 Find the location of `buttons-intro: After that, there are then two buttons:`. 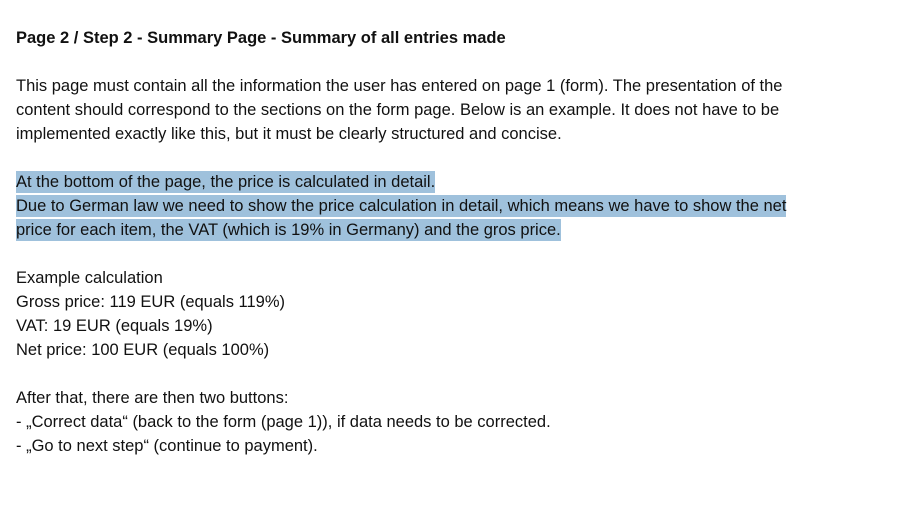

buttons-intro: After that, there are then two buttons: is located at coordinates (152, 398).